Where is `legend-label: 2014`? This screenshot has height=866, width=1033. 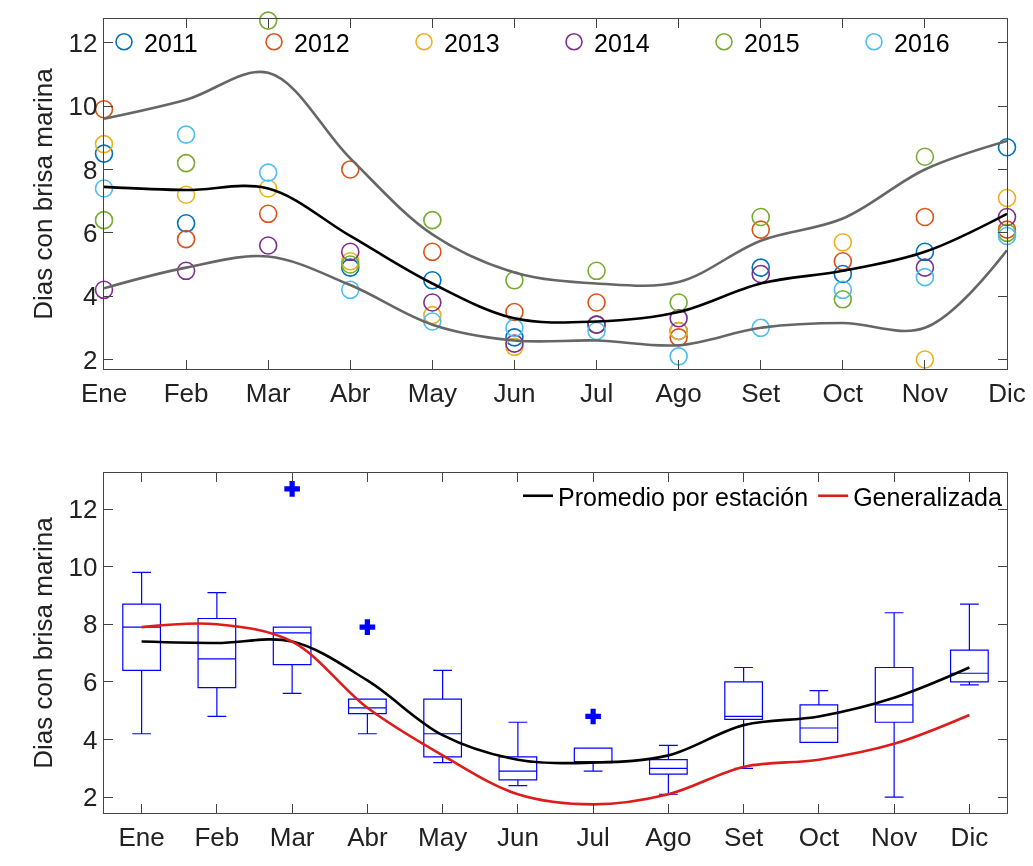
legend-label: 2014 is located at coordinates (622, 42).